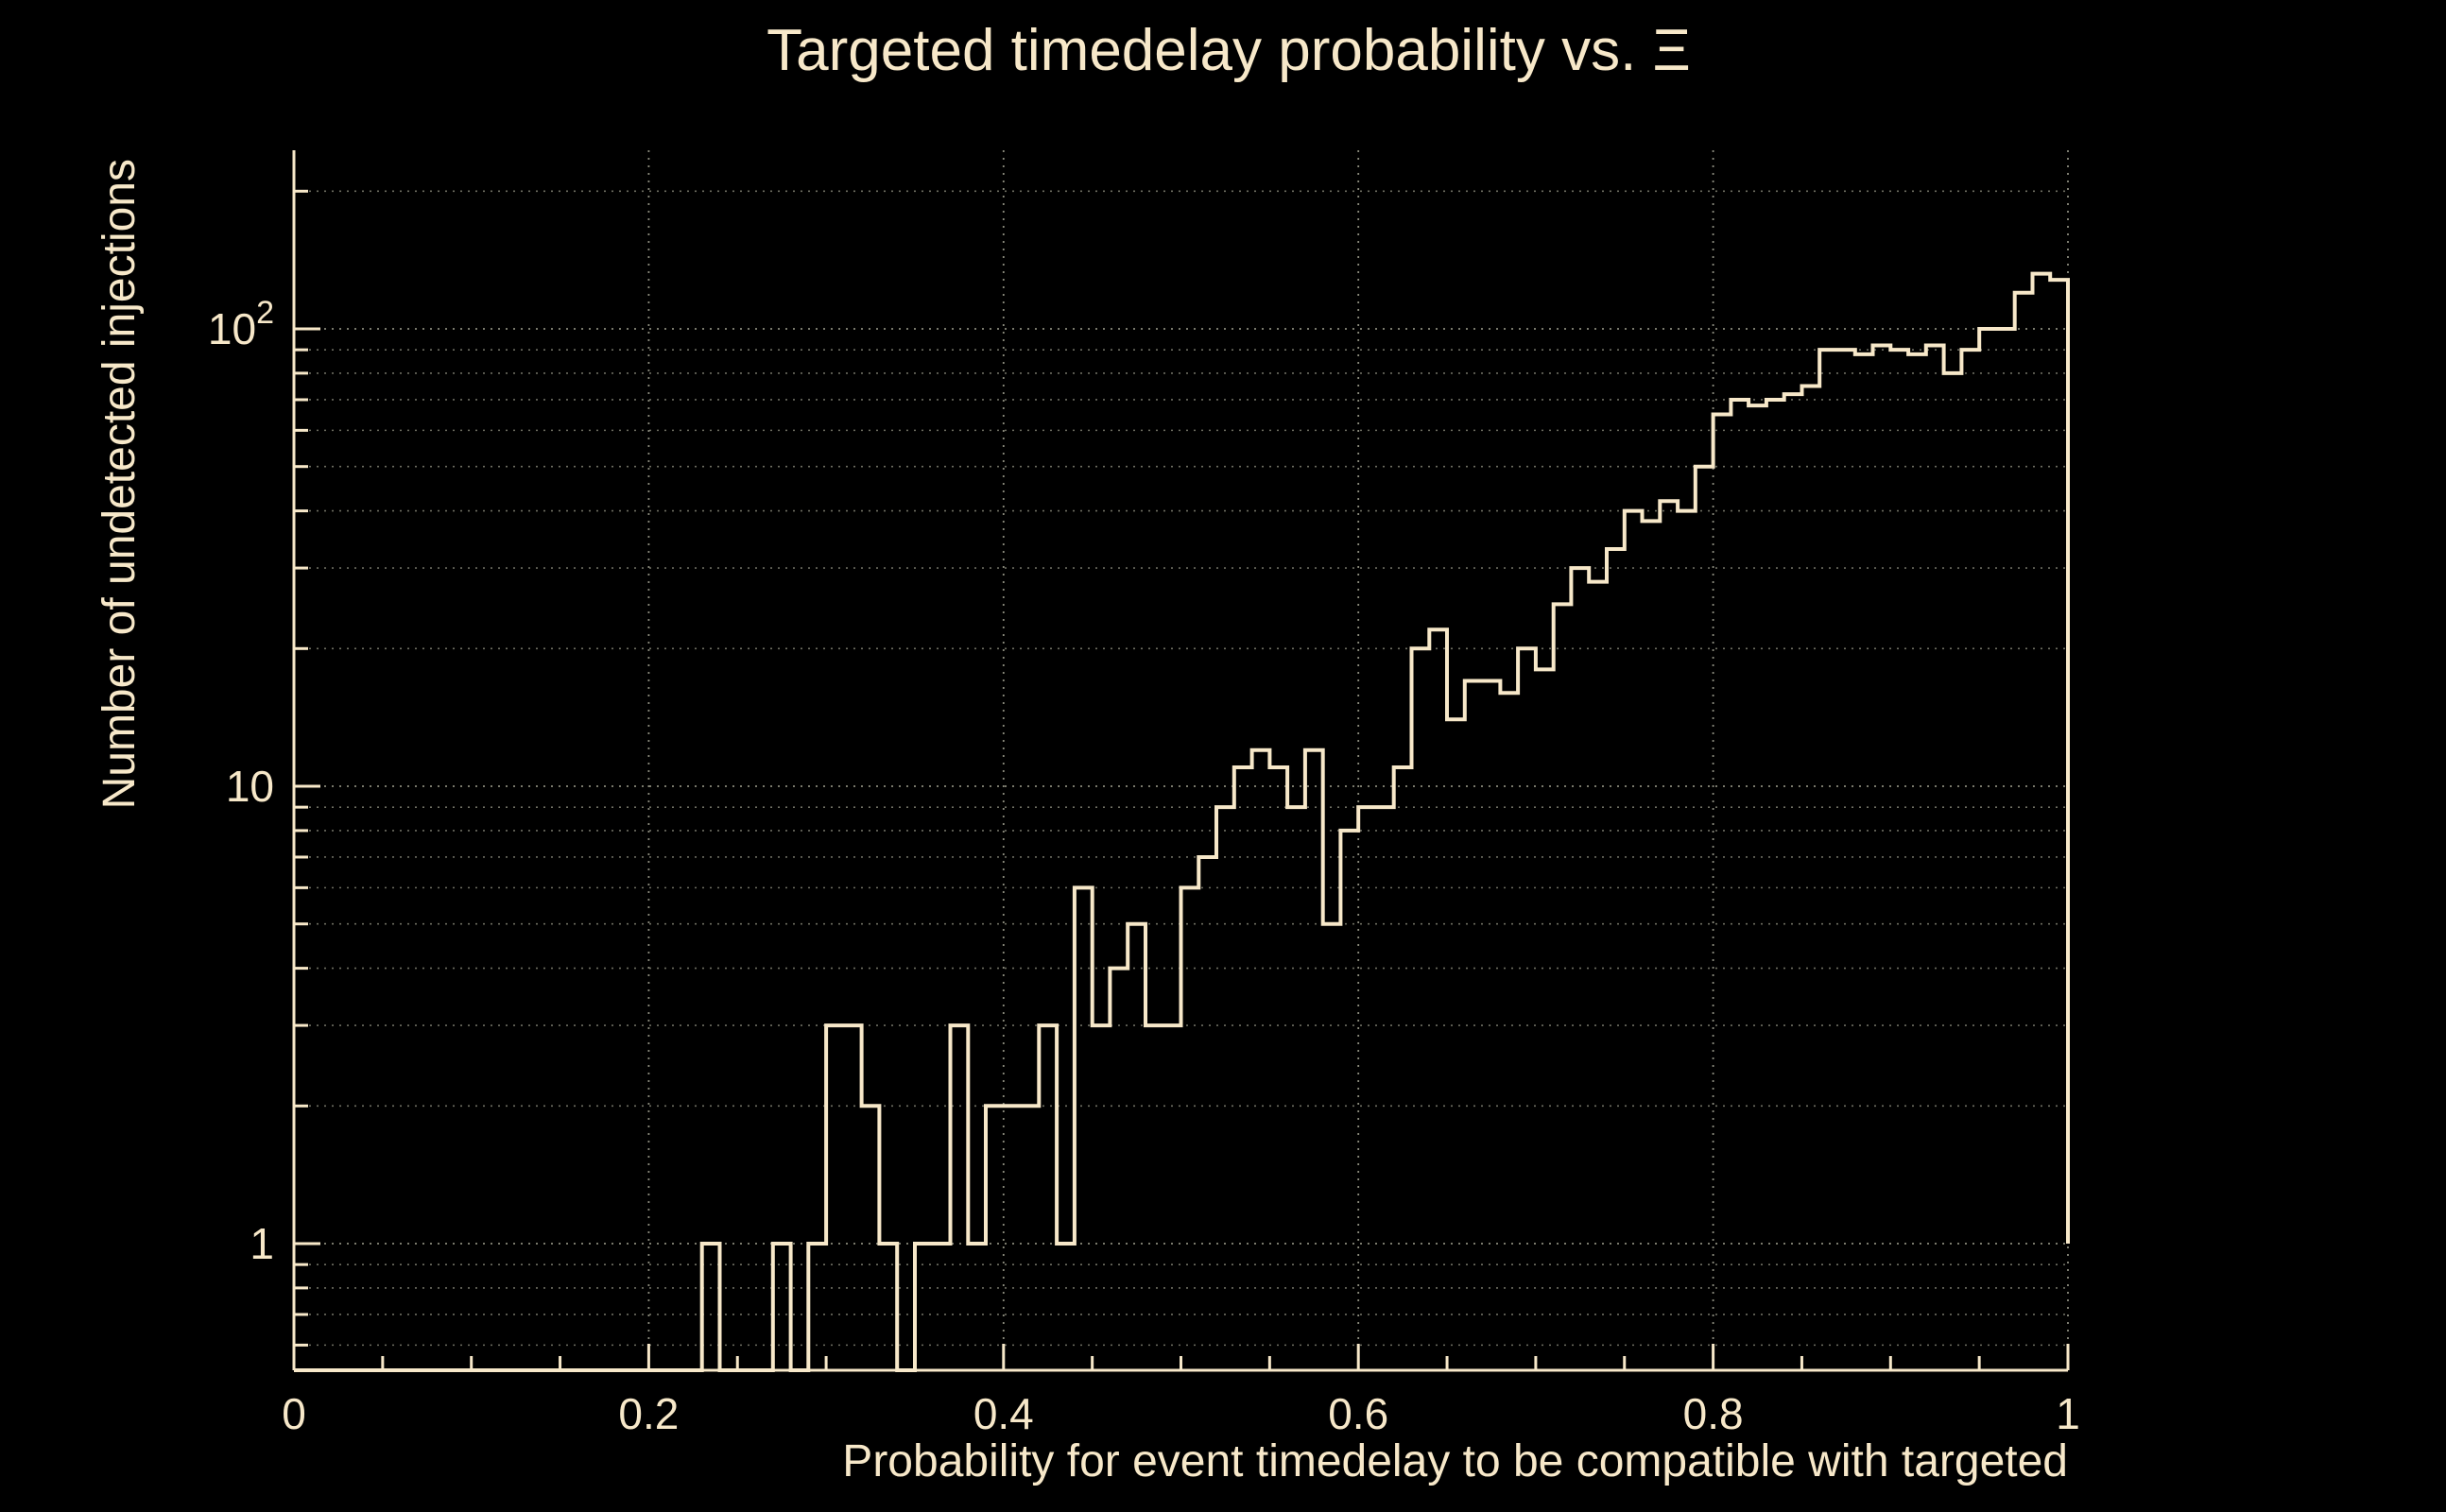  I want to click on y-tick-label-base: 1, so click(262, 1243).